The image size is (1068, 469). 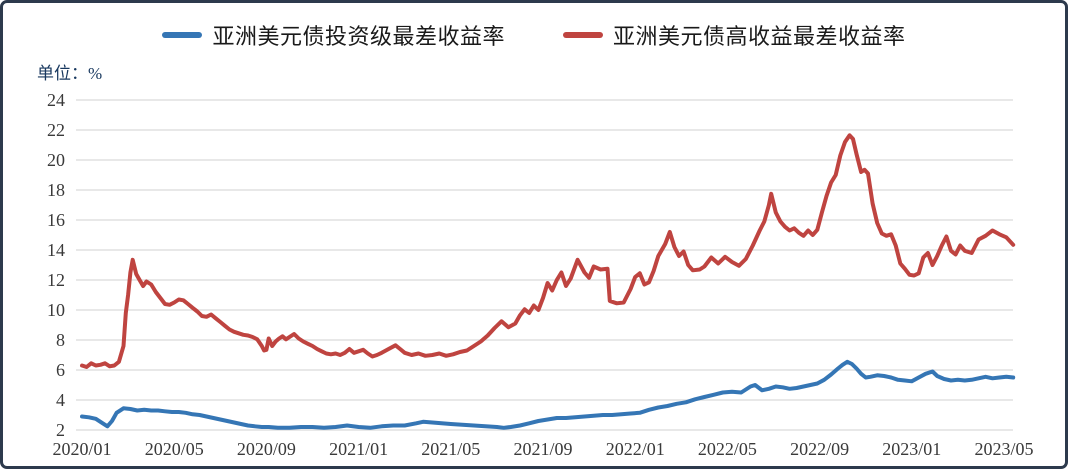 What do you see at coordinates (548, 394) in the screenshot?
I see `series-line-investment-grade` at bounding box center [548, 394].